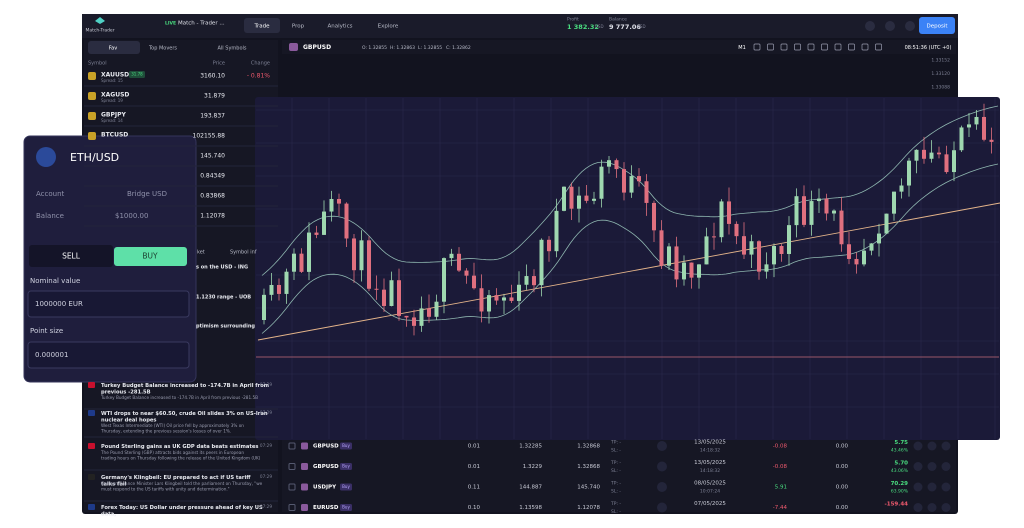 The width and height of the screenshot is (1024, 528). Describe the element at coordinates (530, 488) in the screenshot. I see `label: 144.887` at that location.